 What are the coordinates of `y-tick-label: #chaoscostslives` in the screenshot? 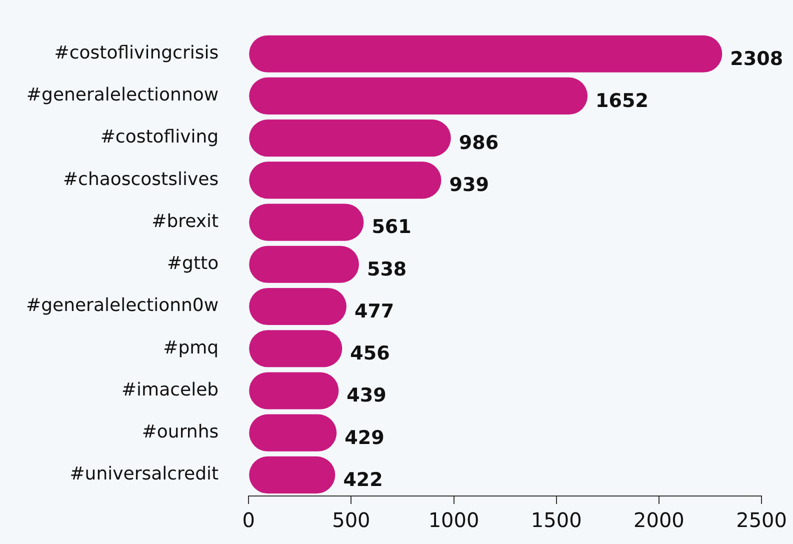 It's located at (140, 179).